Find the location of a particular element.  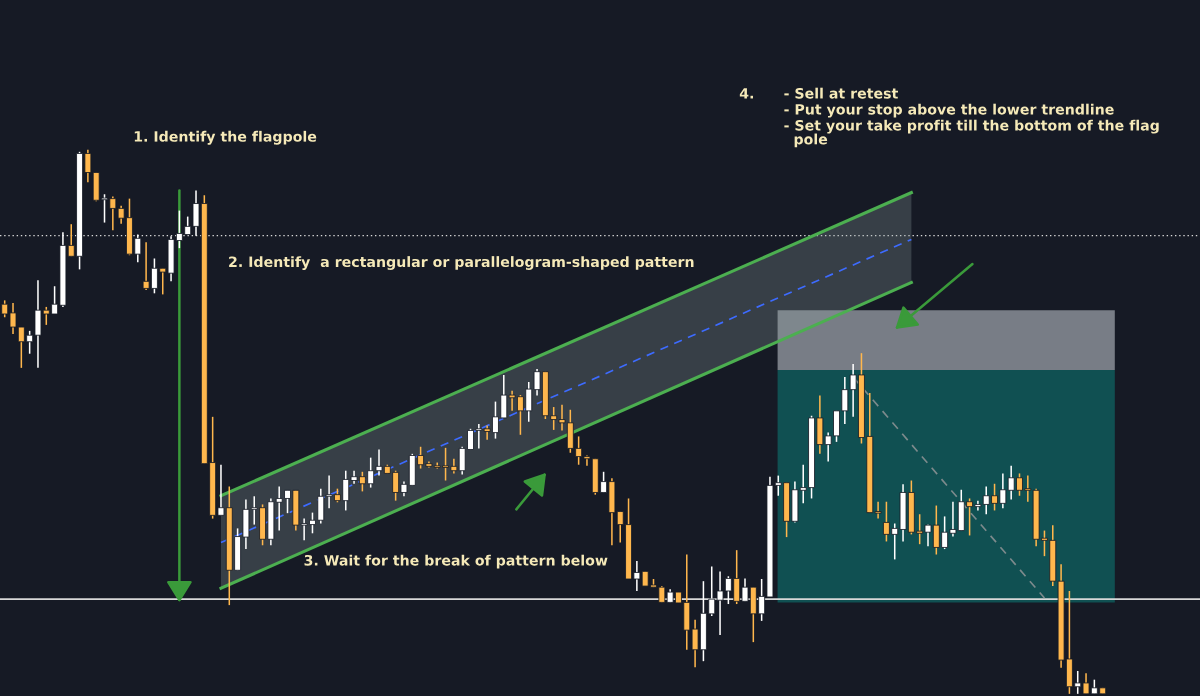

annotation: 2. Identify a rectangular or parallelogram-shaped pattern is located at coordinates (461, 263).